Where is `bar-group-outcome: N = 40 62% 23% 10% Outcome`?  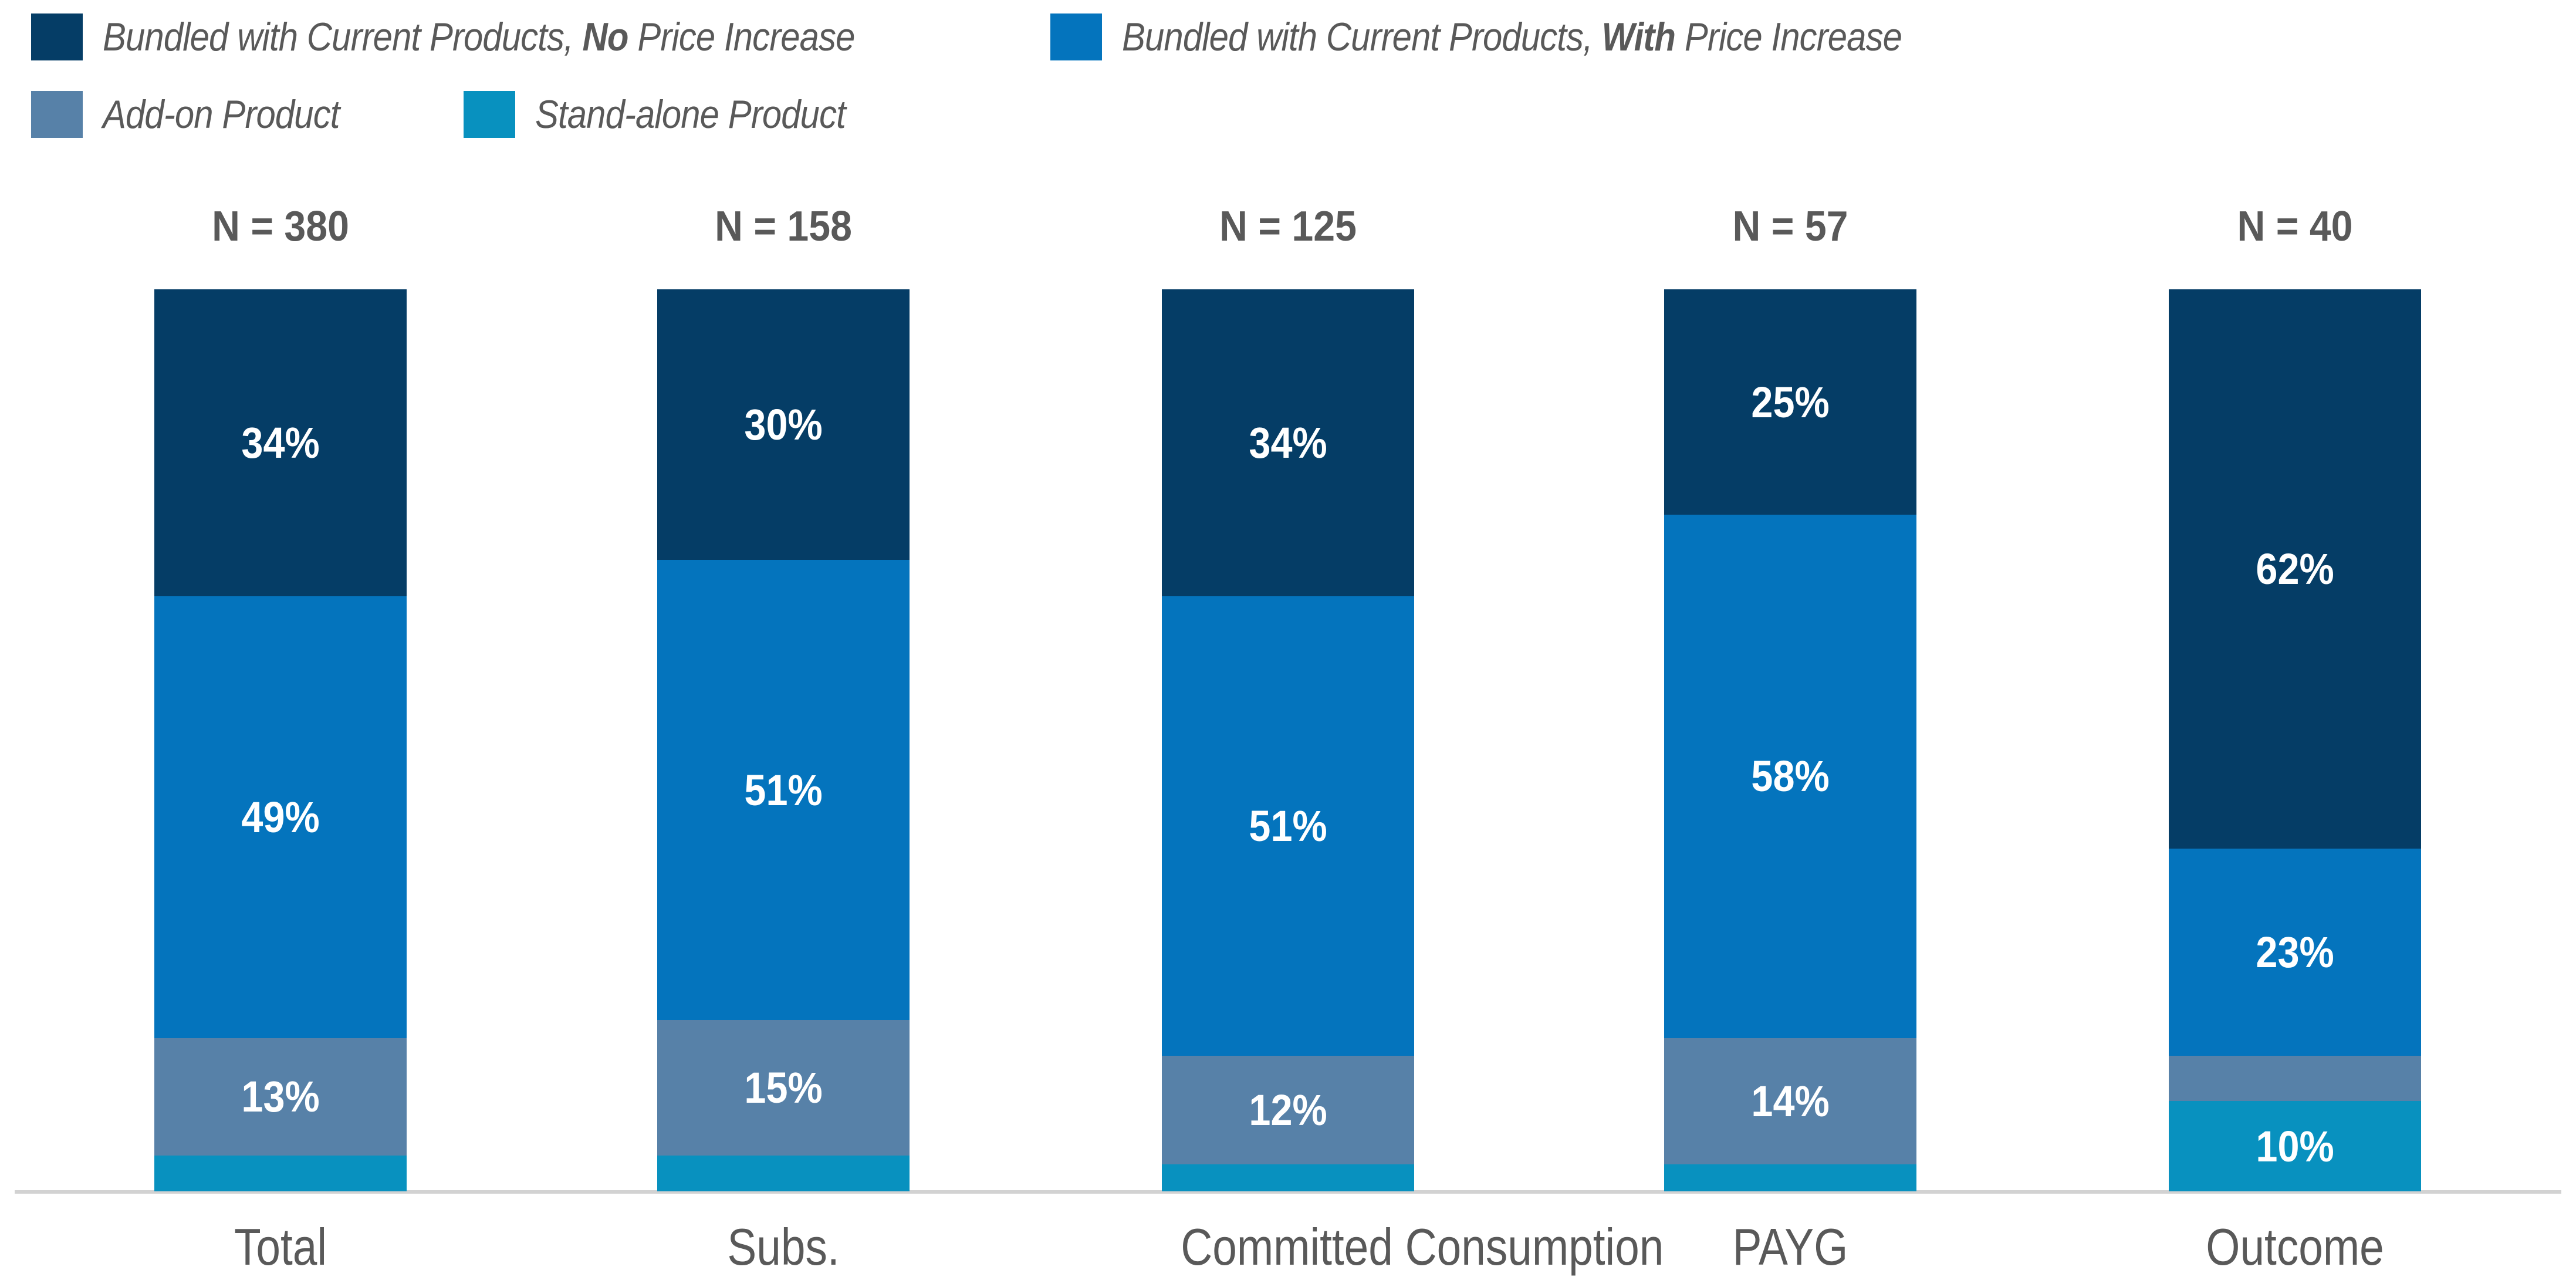 bar-group-outcome: N = 40 62% 23% 10% Outcome is located at coordinates (2295, 643).